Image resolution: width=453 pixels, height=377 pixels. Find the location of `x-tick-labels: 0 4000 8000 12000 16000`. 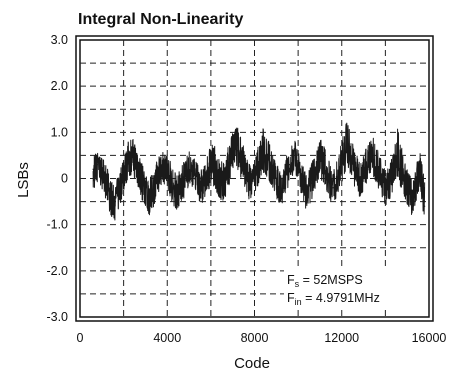

x-tick-labels: 0 4000 8000 12000 16000 is located at coordinates (262, 338).